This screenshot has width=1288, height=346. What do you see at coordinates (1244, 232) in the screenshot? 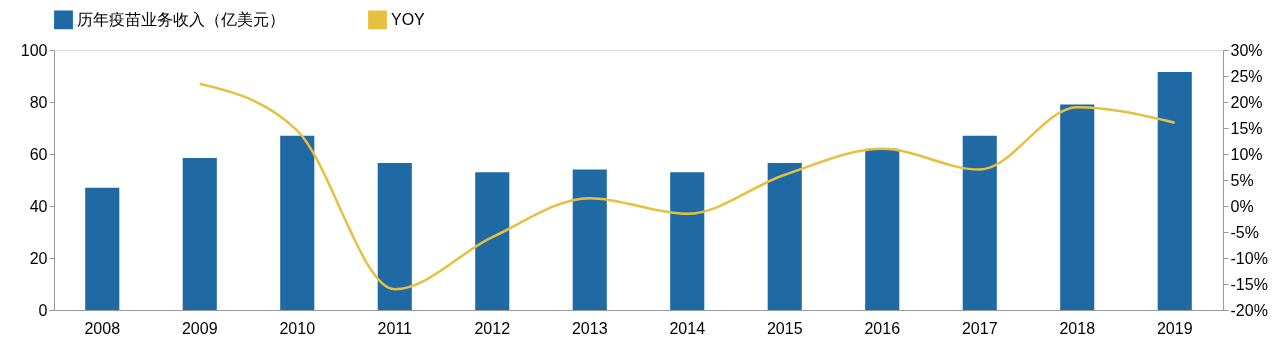
I see `y2-tick-label: -5%` at bounding box center [1244, 232].